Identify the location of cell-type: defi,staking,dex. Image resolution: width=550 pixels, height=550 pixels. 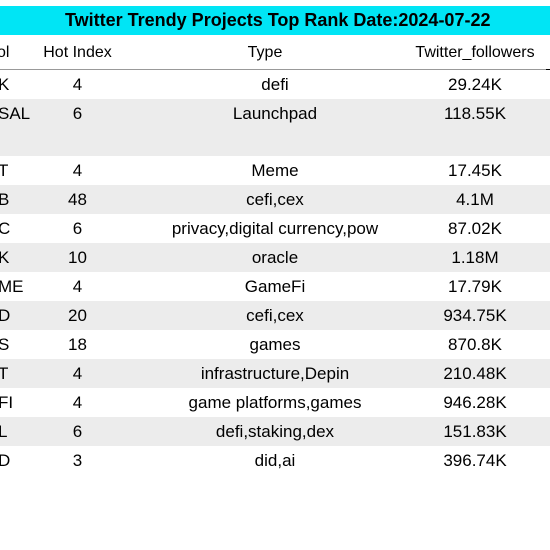
(275, 431).